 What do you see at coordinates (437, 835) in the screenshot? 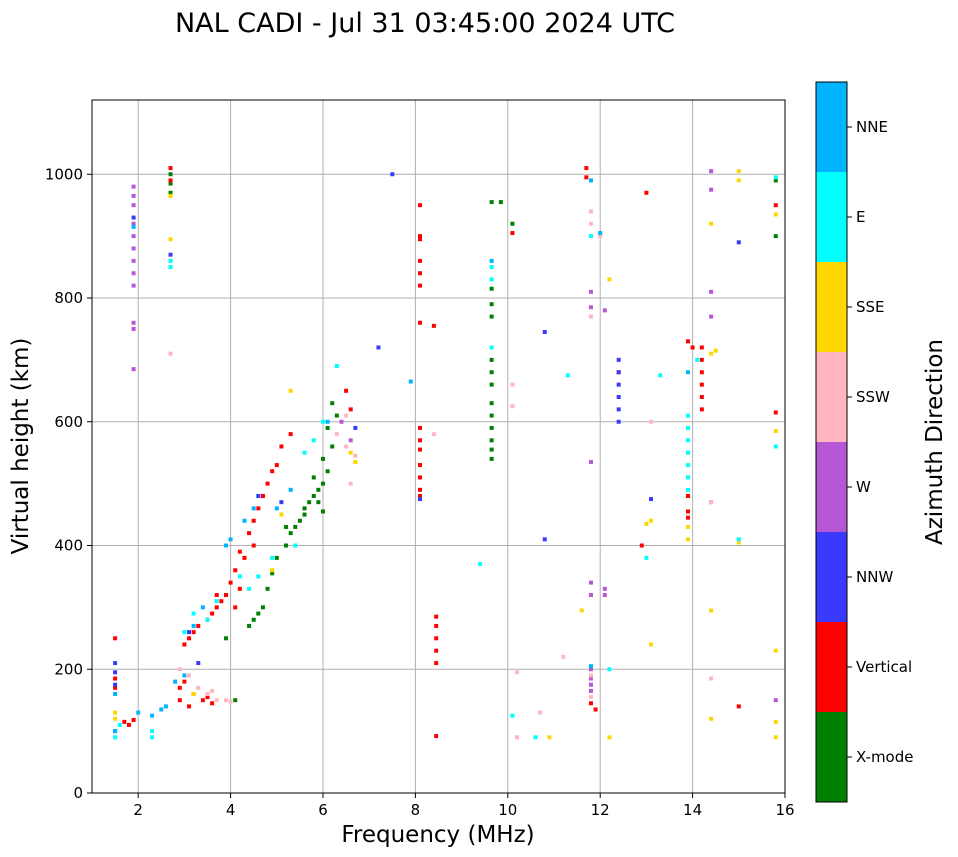
I see `x-axis-label: Frequency (MHz)` at bounding box center [437, 835].